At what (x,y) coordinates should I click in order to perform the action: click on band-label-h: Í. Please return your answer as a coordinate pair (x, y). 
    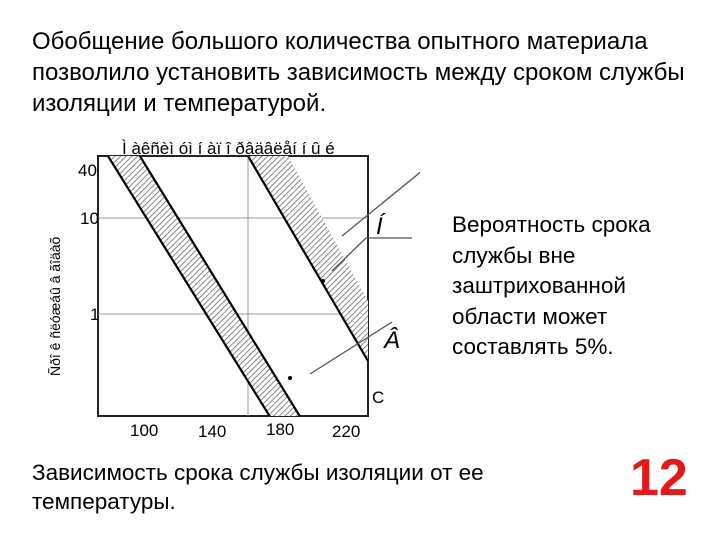
    Looking at the image, I should click on (381, 226).